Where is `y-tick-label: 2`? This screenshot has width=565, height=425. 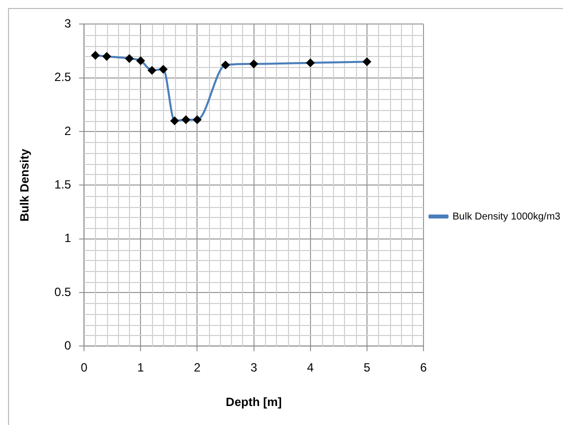
y-tick-label: 2 is located at coordinates (68, 131).